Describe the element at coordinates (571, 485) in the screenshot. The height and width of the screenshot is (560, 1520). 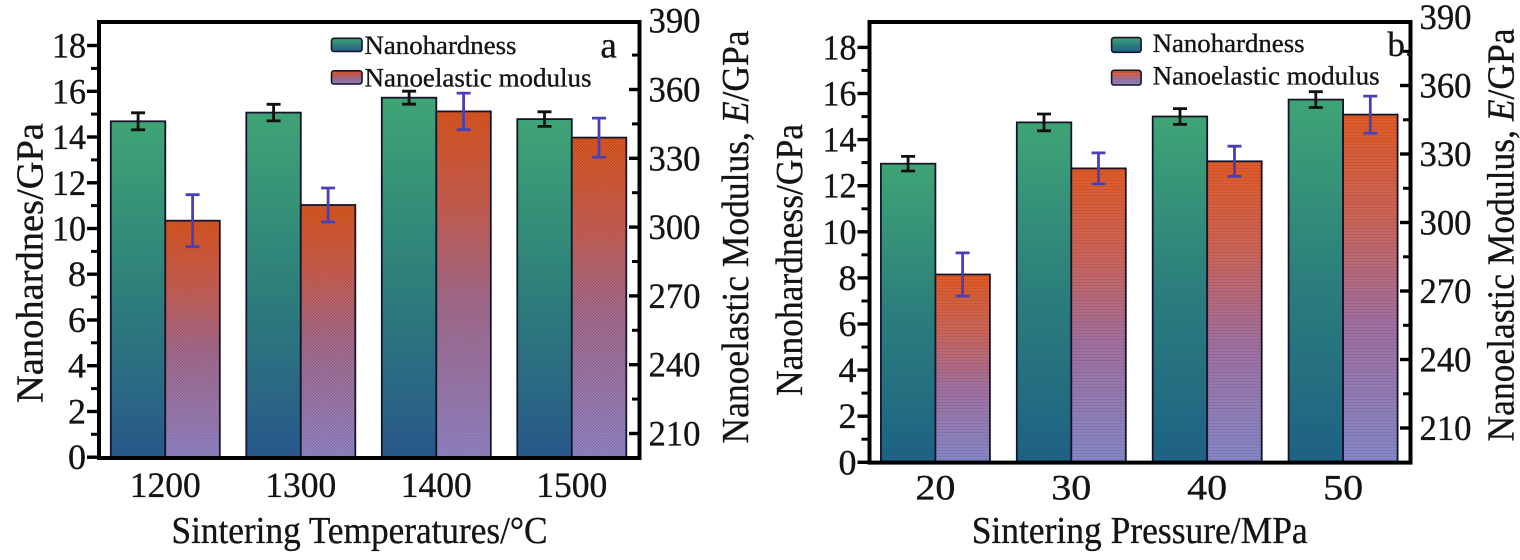
I see `svg-text: 1500` at that location.